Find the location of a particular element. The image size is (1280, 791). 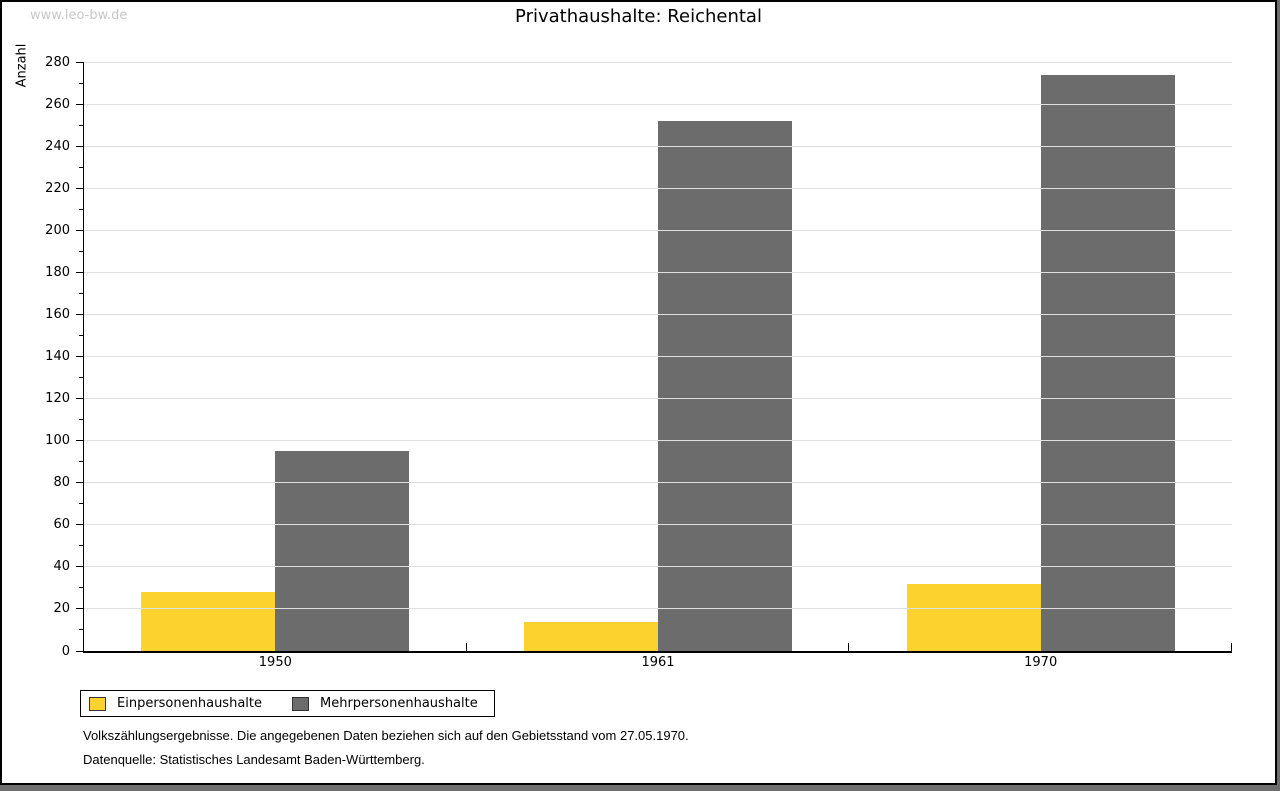

legend-entry-einpersonenhaushalte: Einpersonenhaushalte is located at coordinates (175, 703).